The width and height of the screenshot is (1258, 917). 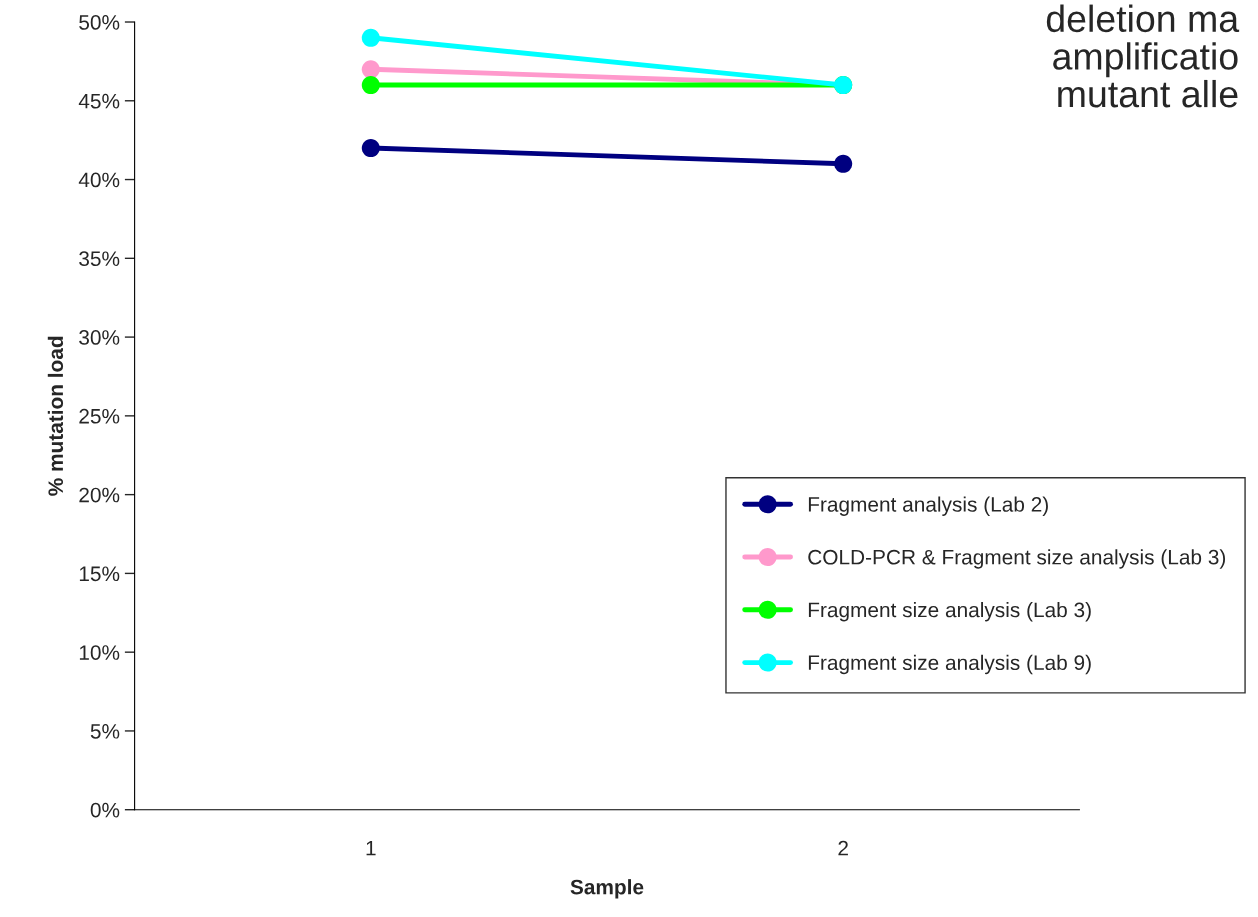 What do you see at coordinates (928, 506) in the screenshot?
I see `legend-label: Fragment analysis (Lab 2)` at bounding box center [928, 506].